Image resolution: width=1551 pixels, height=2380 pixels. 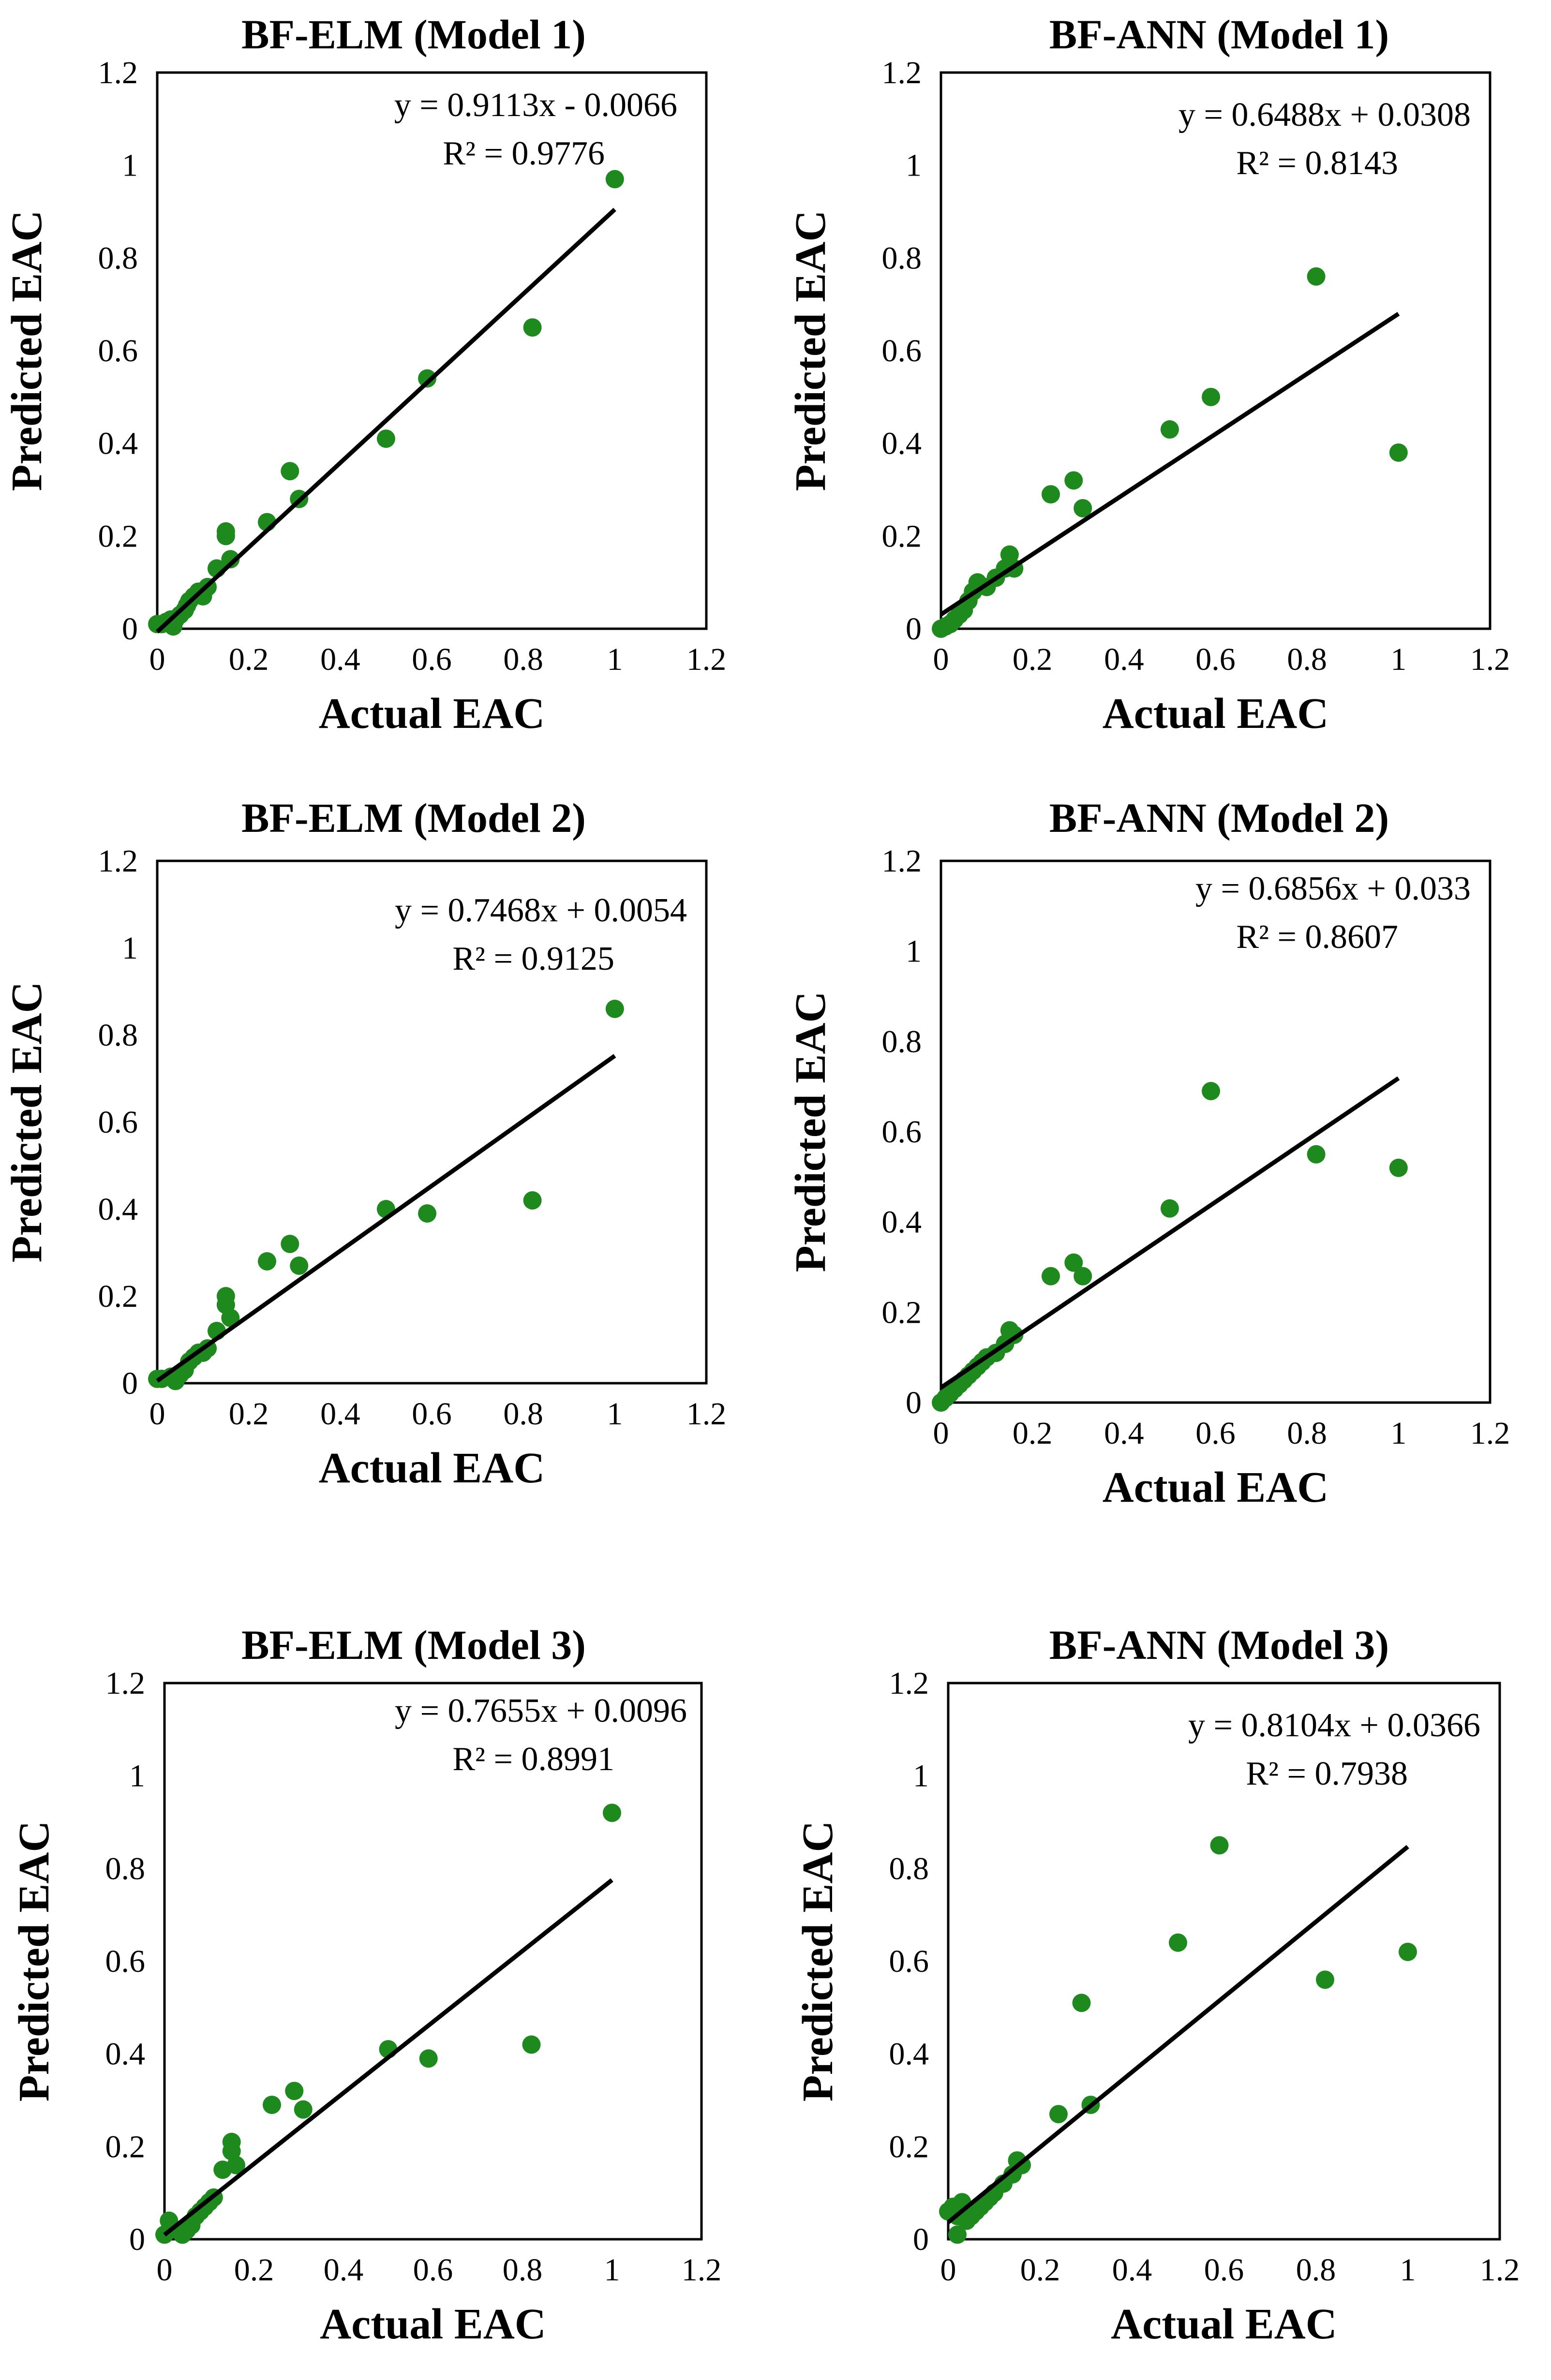 What do you see at coordinates (523, 2270) in the screenshot?
I see `chart-5-x-tick-label: 0.8` at bounding box center [523, 2270].